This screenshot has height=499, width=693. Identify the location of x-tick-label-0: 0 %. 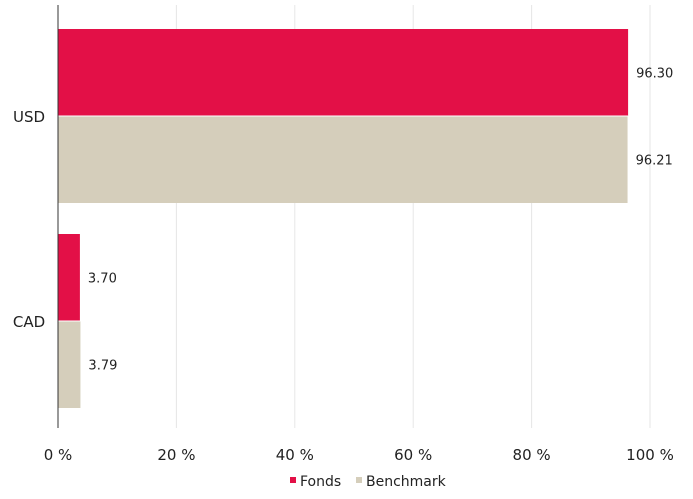
(58, 455).